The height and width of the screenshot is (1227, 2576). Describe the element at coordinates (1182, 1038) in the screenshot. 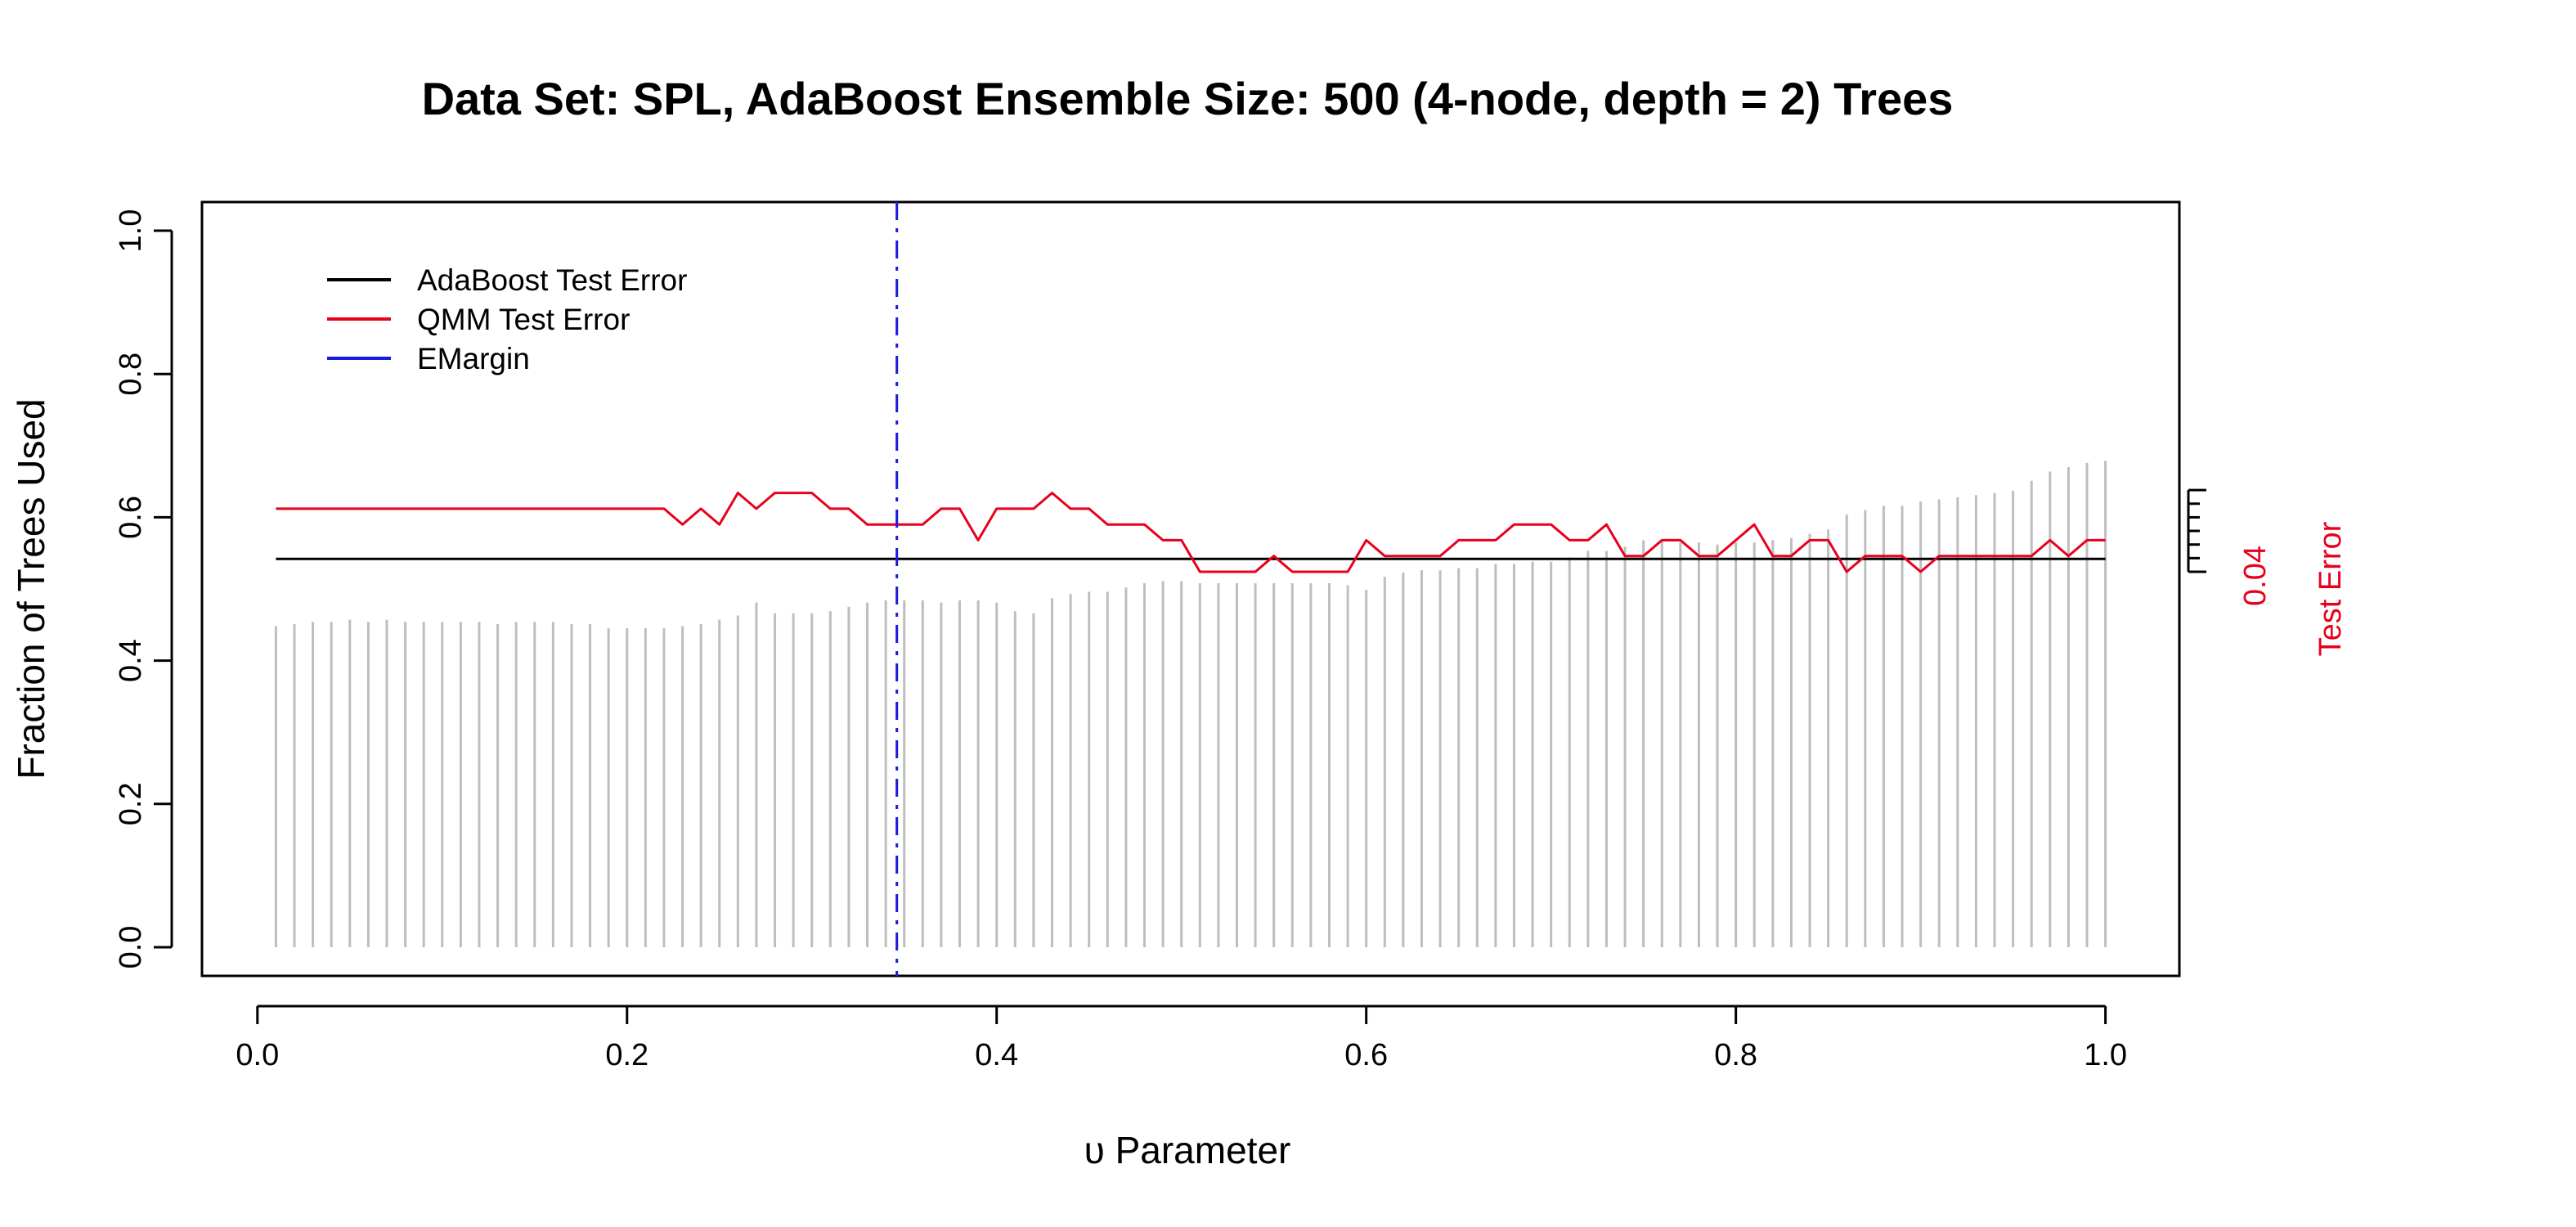

I see `x-axis: 0.0 0.2 0.4 0.6 0.8 1.0` at that location.